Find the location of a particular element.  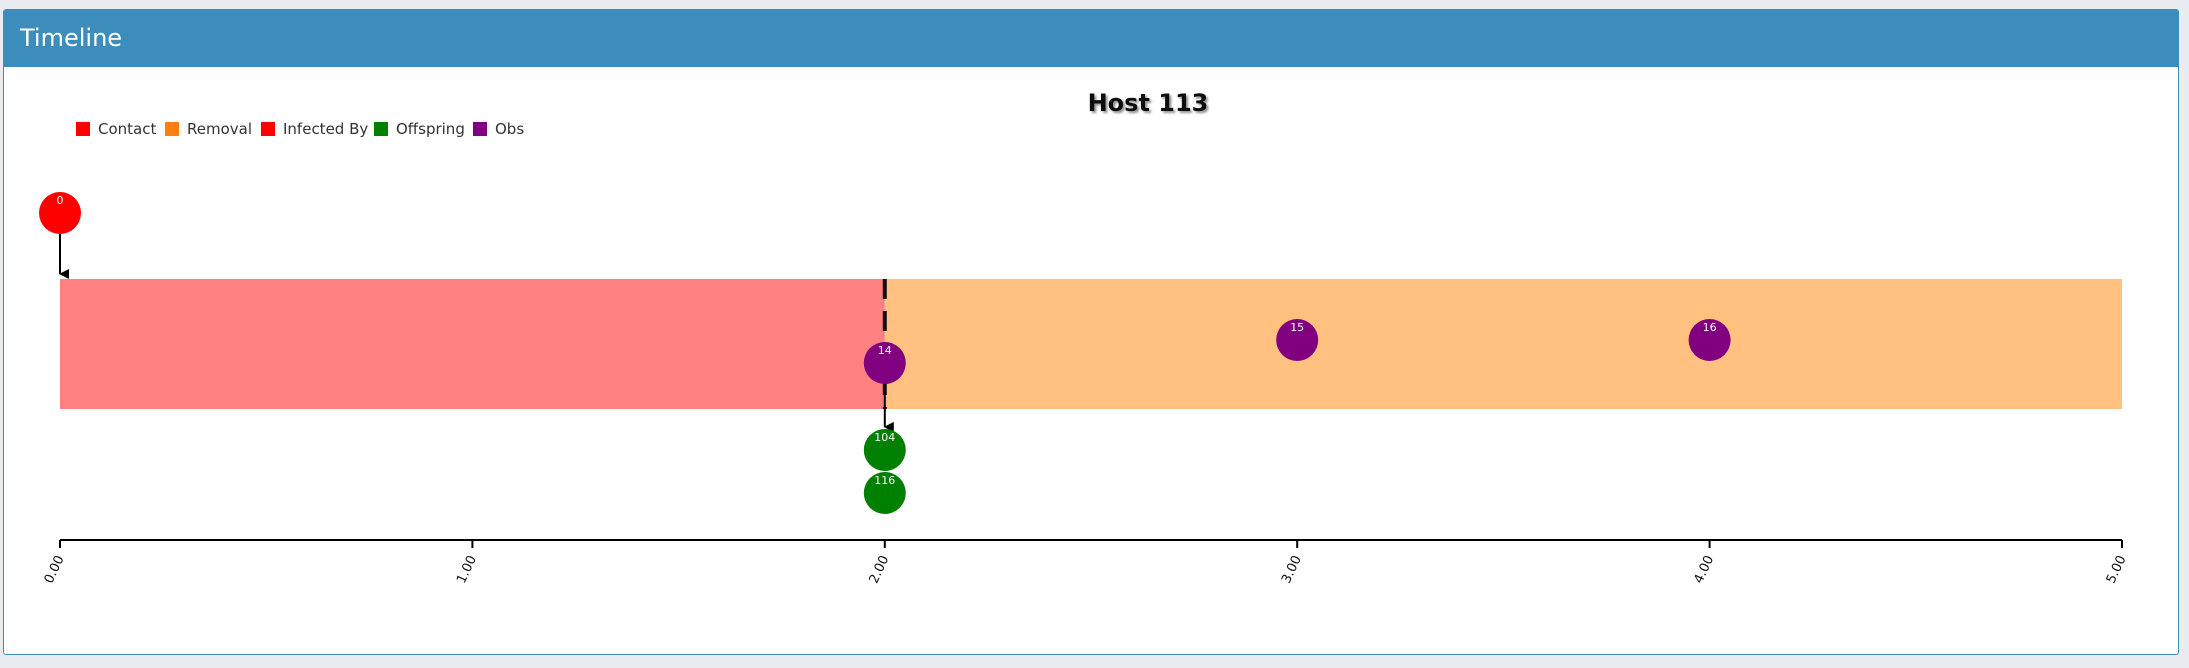

x-tick-label: 2.00 is located at coordinates (880, 569).